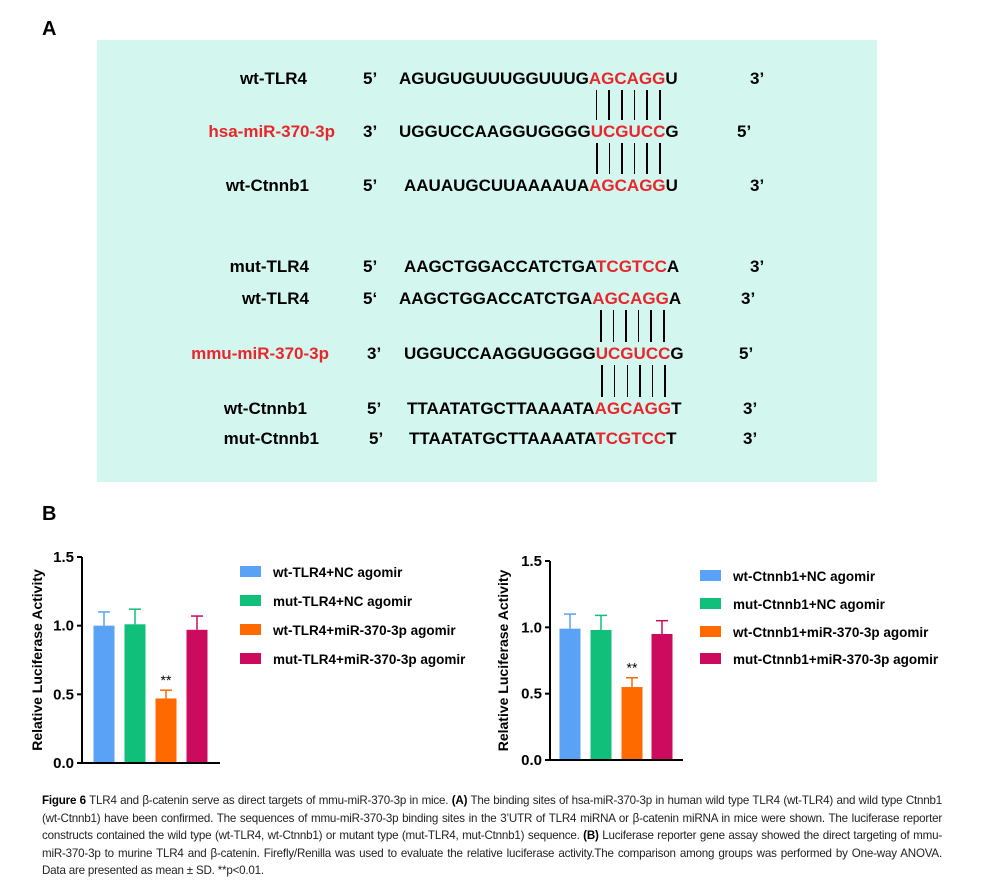 The image size is (983, 888). I want to click on sequence-name: mmu-miR-370-3p, so click(260, 353).